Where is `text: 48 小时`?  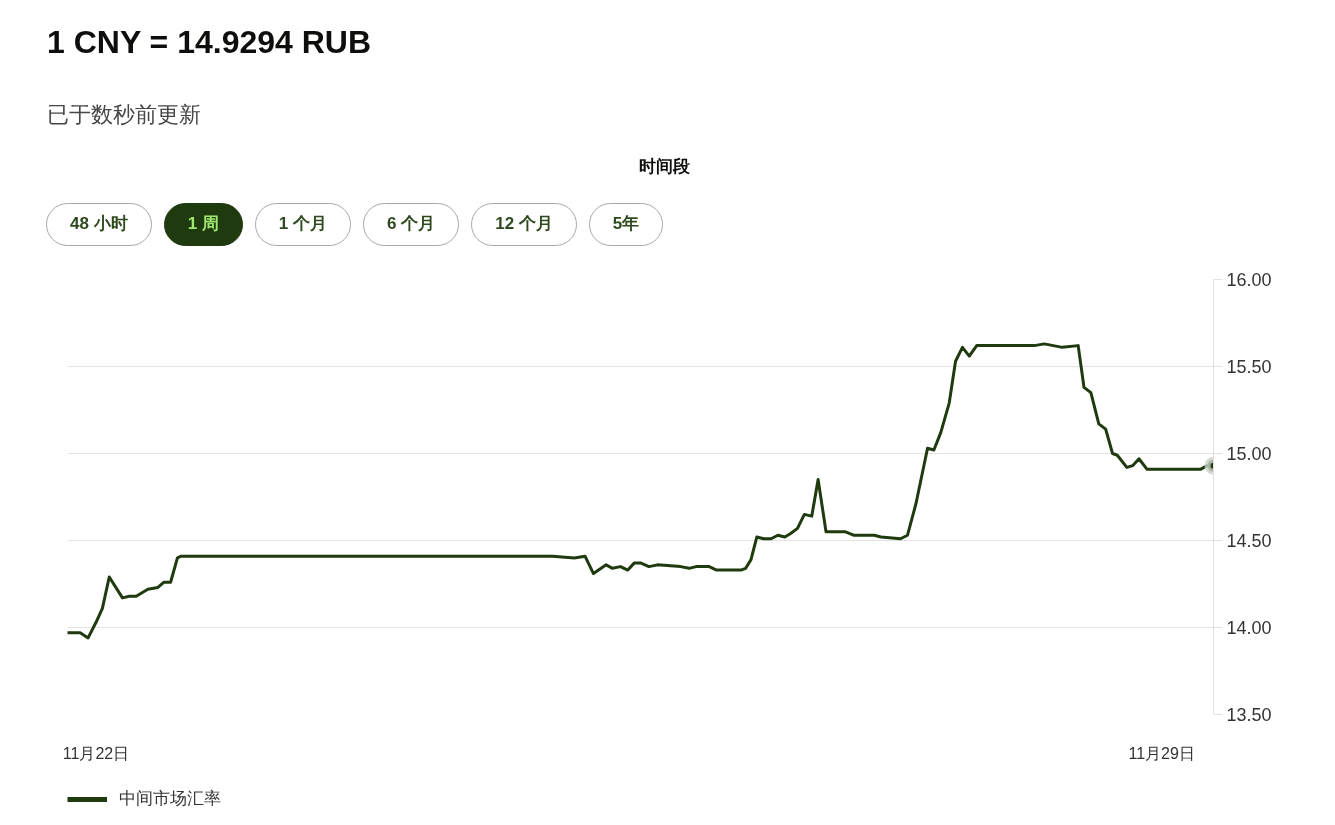
text: 48 小时 is located at coordinates (99, 224).